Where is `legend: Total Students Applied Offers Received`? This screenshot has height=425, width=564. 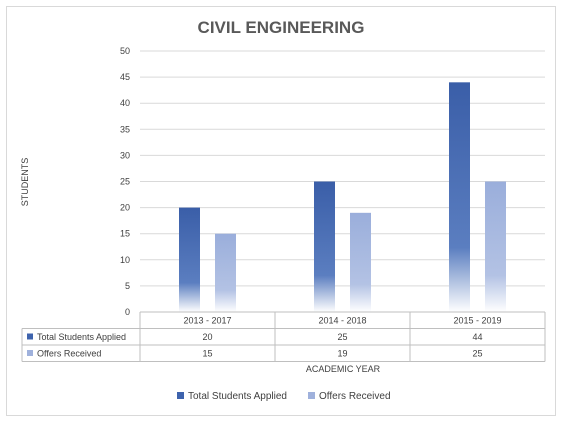
legend: Total Students Applied Offers Received is located at coordinates (284, 396).